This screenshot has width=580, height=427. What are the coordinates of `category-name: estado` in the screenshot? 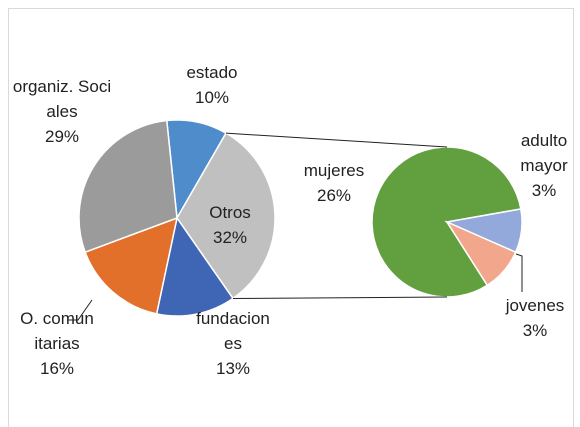 It's located at (212, 72).